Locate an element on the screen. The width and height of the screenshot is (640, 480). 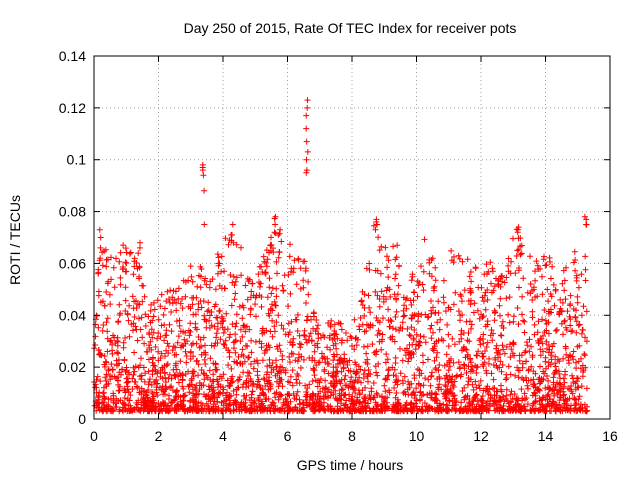
x-tick-label: 2 is located at coordinates (159, 436).